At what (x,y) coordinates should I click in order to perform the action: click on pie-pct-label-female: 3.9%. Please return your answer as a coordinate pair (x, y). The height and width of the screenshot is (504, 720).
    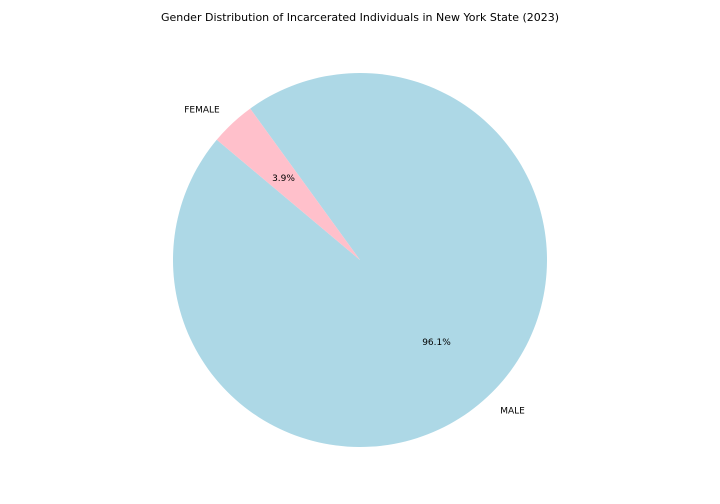
    Looking at the image, I should click on (283, 179).